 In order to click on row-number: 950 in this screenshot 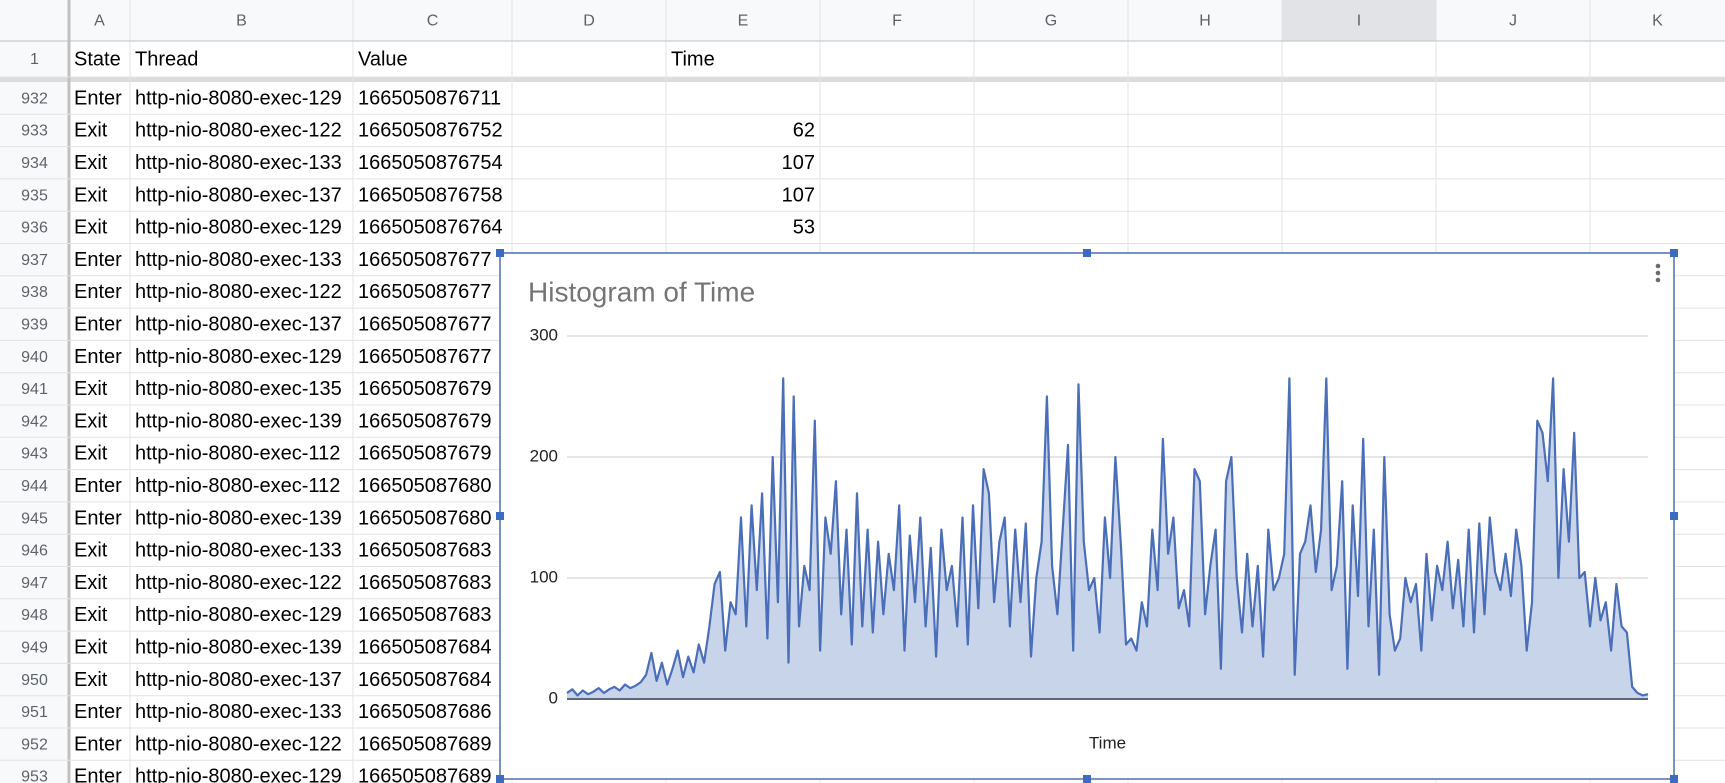, I will do `click(34, 680)`.